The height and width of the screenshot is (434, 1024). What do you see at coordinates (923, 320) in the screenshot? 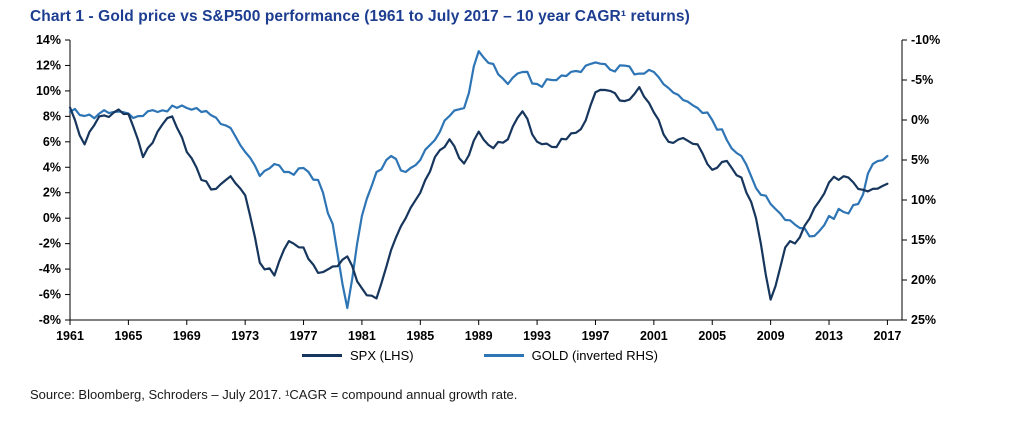
I see `right-axis-tick-label: 25%` at bounding box center [923, 320].